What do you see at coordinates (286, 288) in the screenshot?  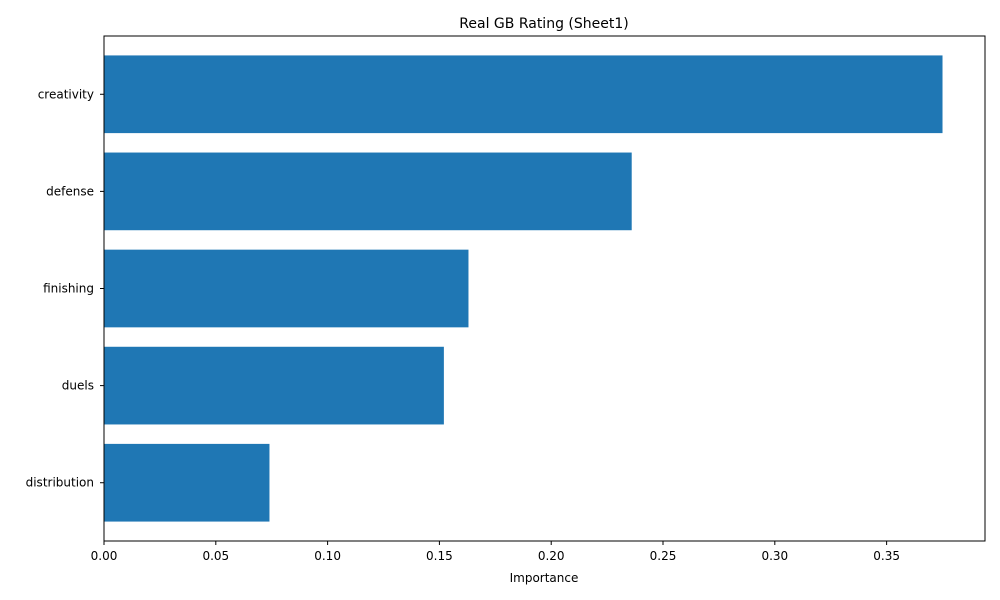 I see `bar-finishing` at bounding box center [286, 288].